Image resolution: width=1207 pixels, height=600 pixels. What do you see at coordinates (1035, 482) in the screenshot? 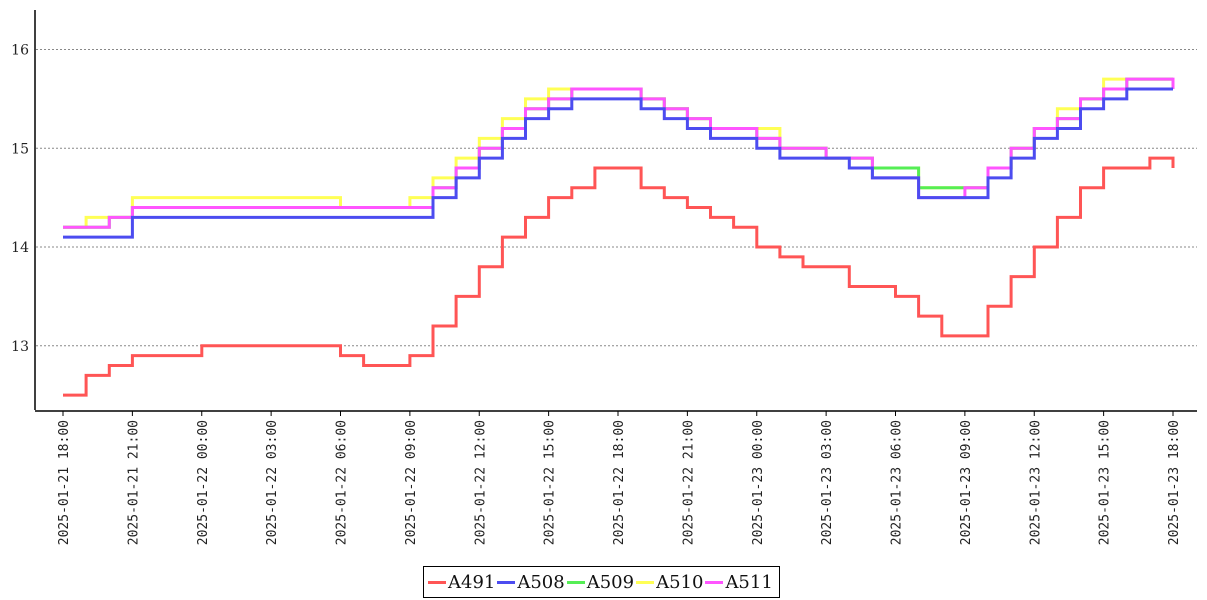
I see `x-tick-label: 2025-01-23 12:00` at bounding box center [1035, 482].